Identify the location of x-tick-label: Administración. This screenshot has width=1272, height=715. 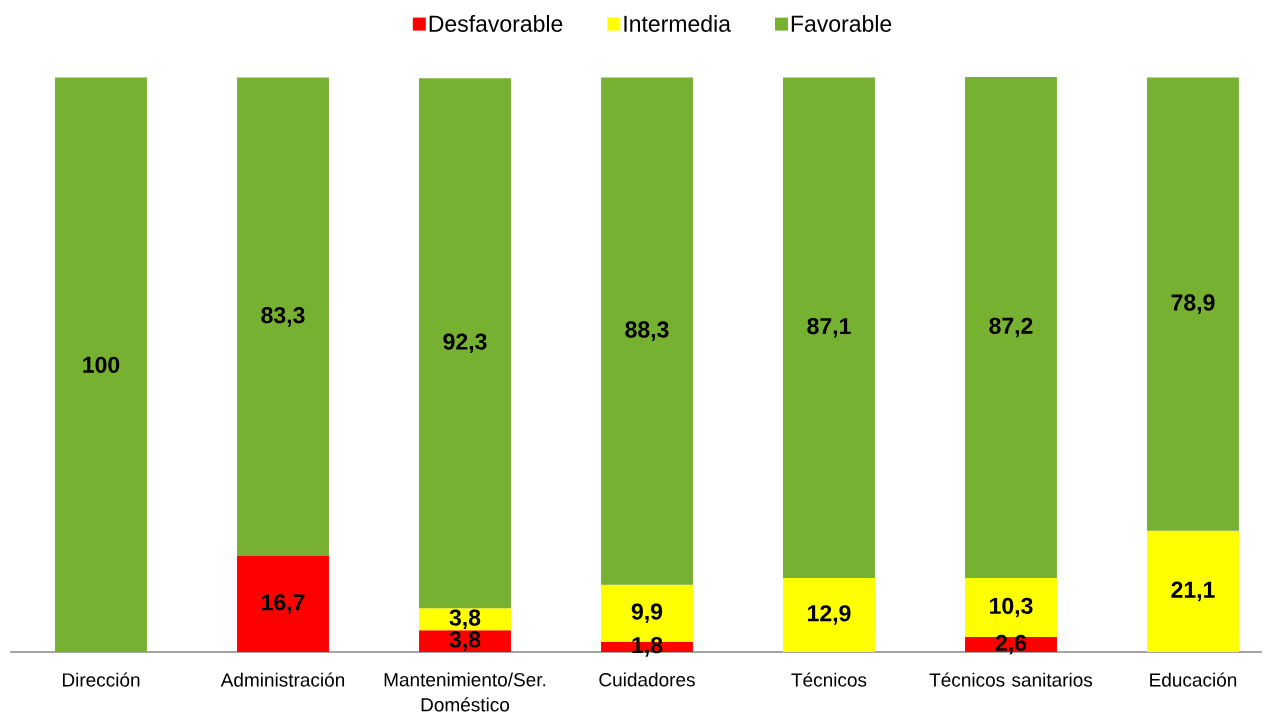
(282, 679).